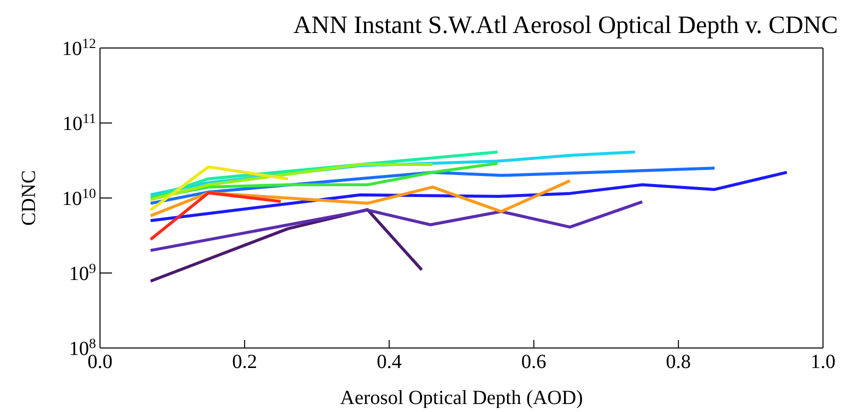 The image size is (848, 412). What do you see at coordinates (245, 362) in the screenshot?
I see `x-tick-label: 0.2` at bounding box center [245, 362].